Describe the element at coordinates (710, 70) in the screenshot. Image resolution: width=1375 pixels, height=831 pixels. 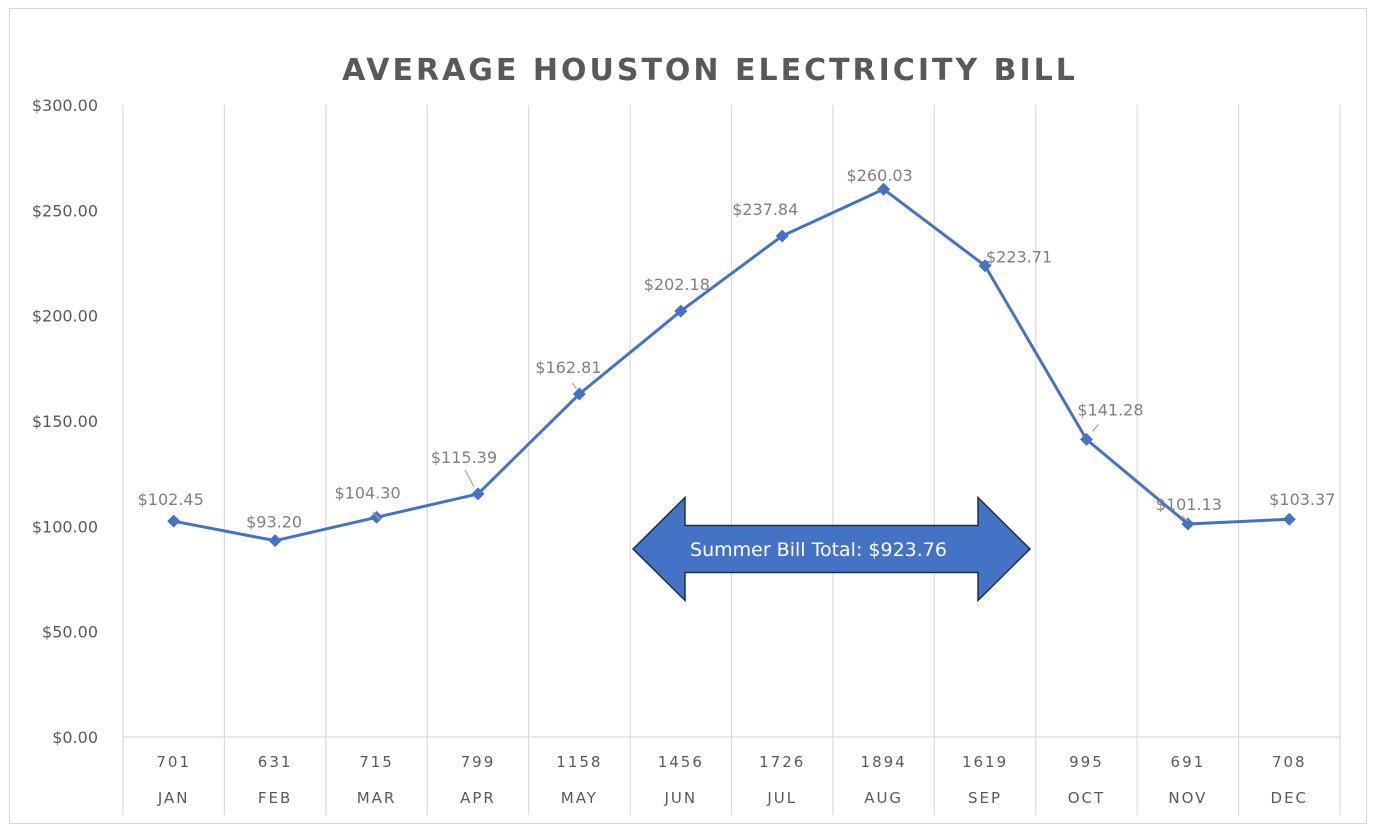
I see `chart-title: AVERAGE HOUSTON ELECTRICITY BILL` at that location.